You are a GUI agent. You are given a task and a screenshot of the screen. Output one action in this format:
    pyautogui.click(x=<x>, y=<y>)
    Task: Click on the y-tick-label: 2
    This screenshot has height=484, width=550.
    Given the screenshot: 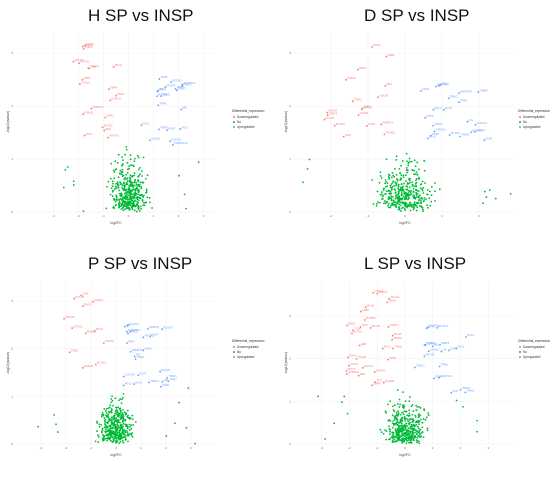 What is the action you would take?
    pyautogui.click(x=12, y=349)
    